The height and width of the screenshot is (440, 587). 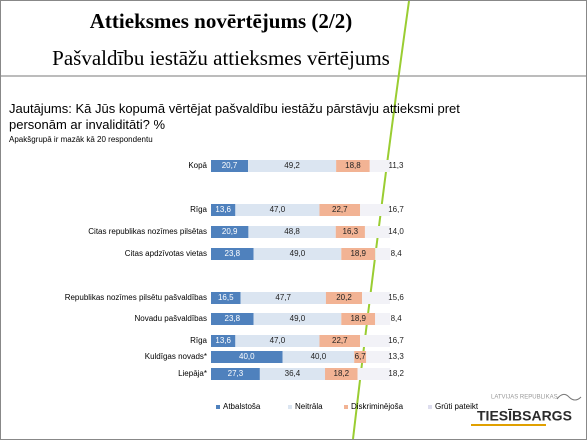 What do you see at coordinates (396, 356) in the screenshot?
I see `value-label: 13,3` at bounding box center [396, 356].